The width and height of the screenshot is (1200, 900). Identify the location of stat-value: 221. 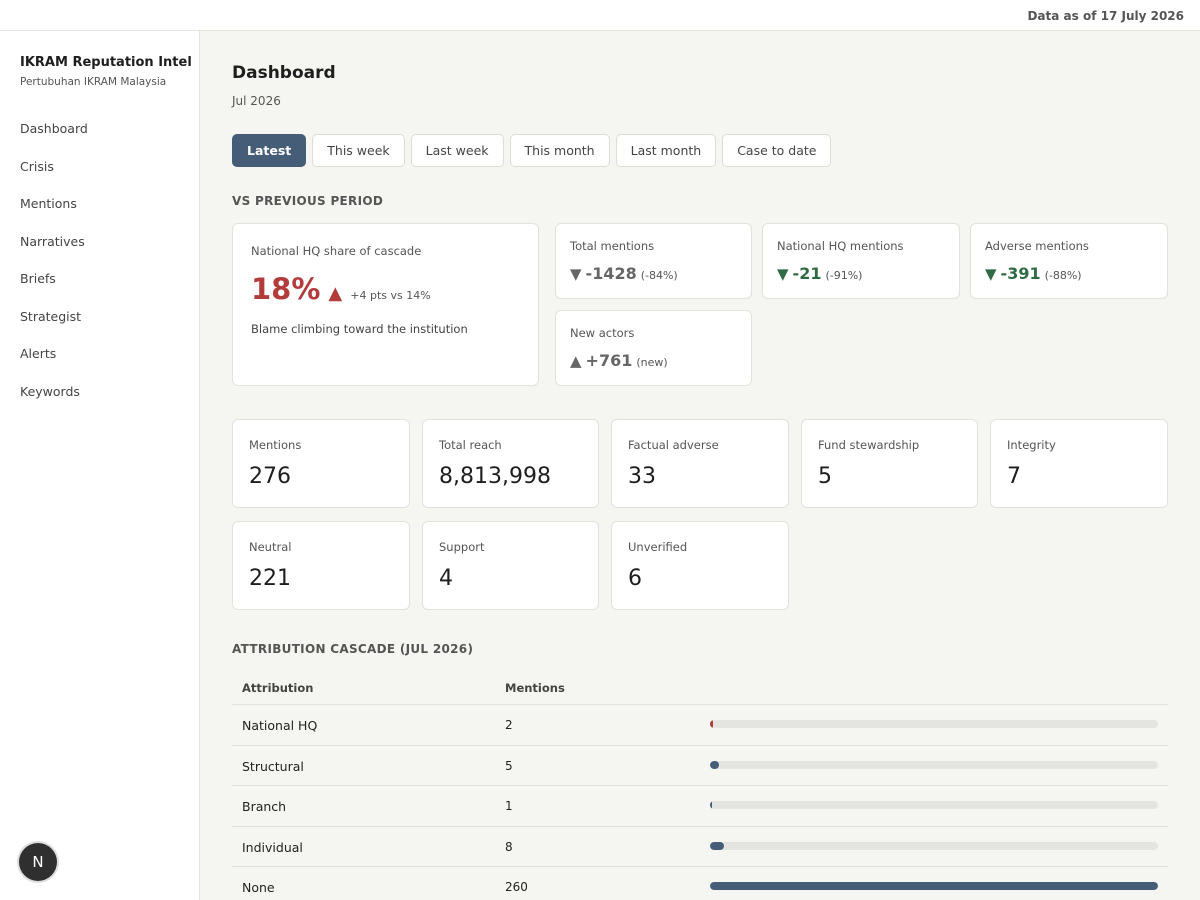
(270, 578).